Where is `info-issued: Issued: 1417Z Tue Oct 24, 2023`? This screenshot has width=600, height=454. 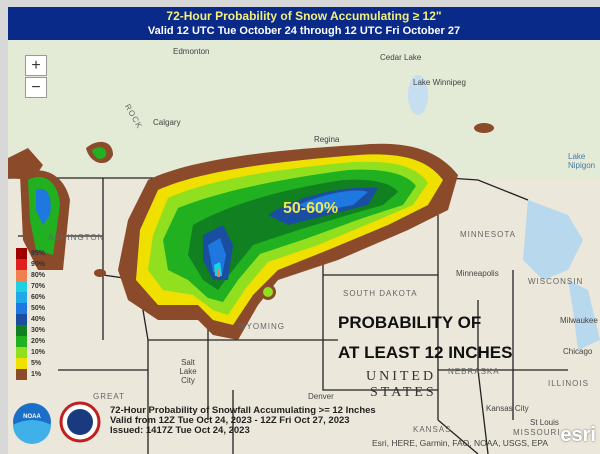
info-issued: Issued: 1417Z Tue Oct 24, 2023 is located at coordinates (180, 430).